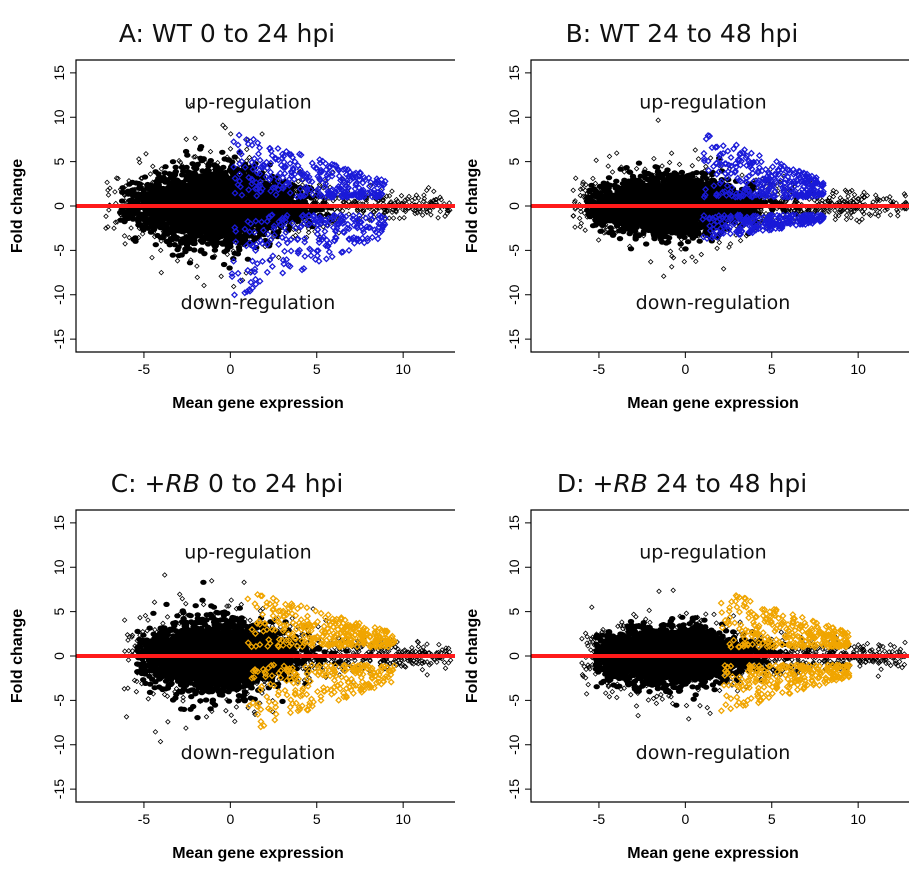 This screenshot has height=881, width=909. What do you see at coordinates (740, 198) in the screenshot?
I see `point-layer` at bounding box center [740, 198].